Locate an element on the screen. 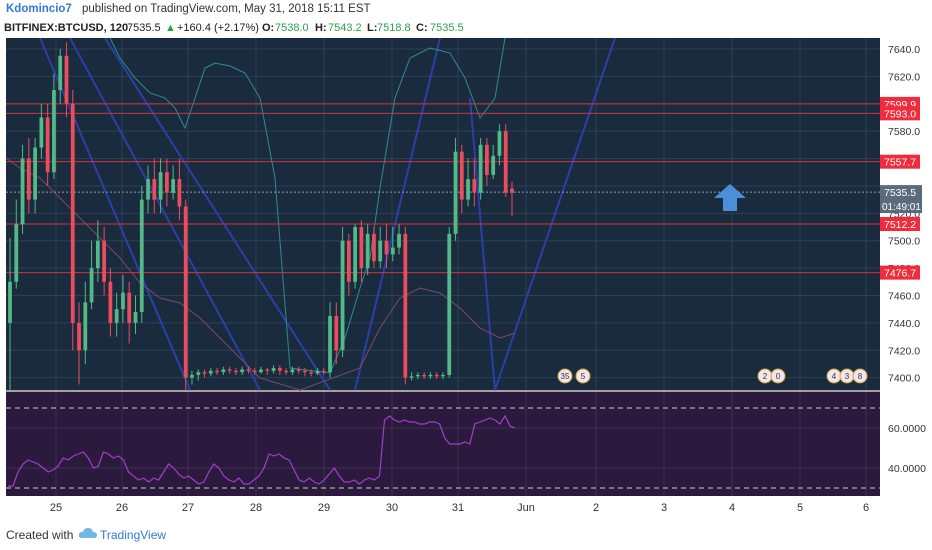 The height and width of the screenshot is (550, 932). low-value: 7518.8 is located at coordinates (394, 28).